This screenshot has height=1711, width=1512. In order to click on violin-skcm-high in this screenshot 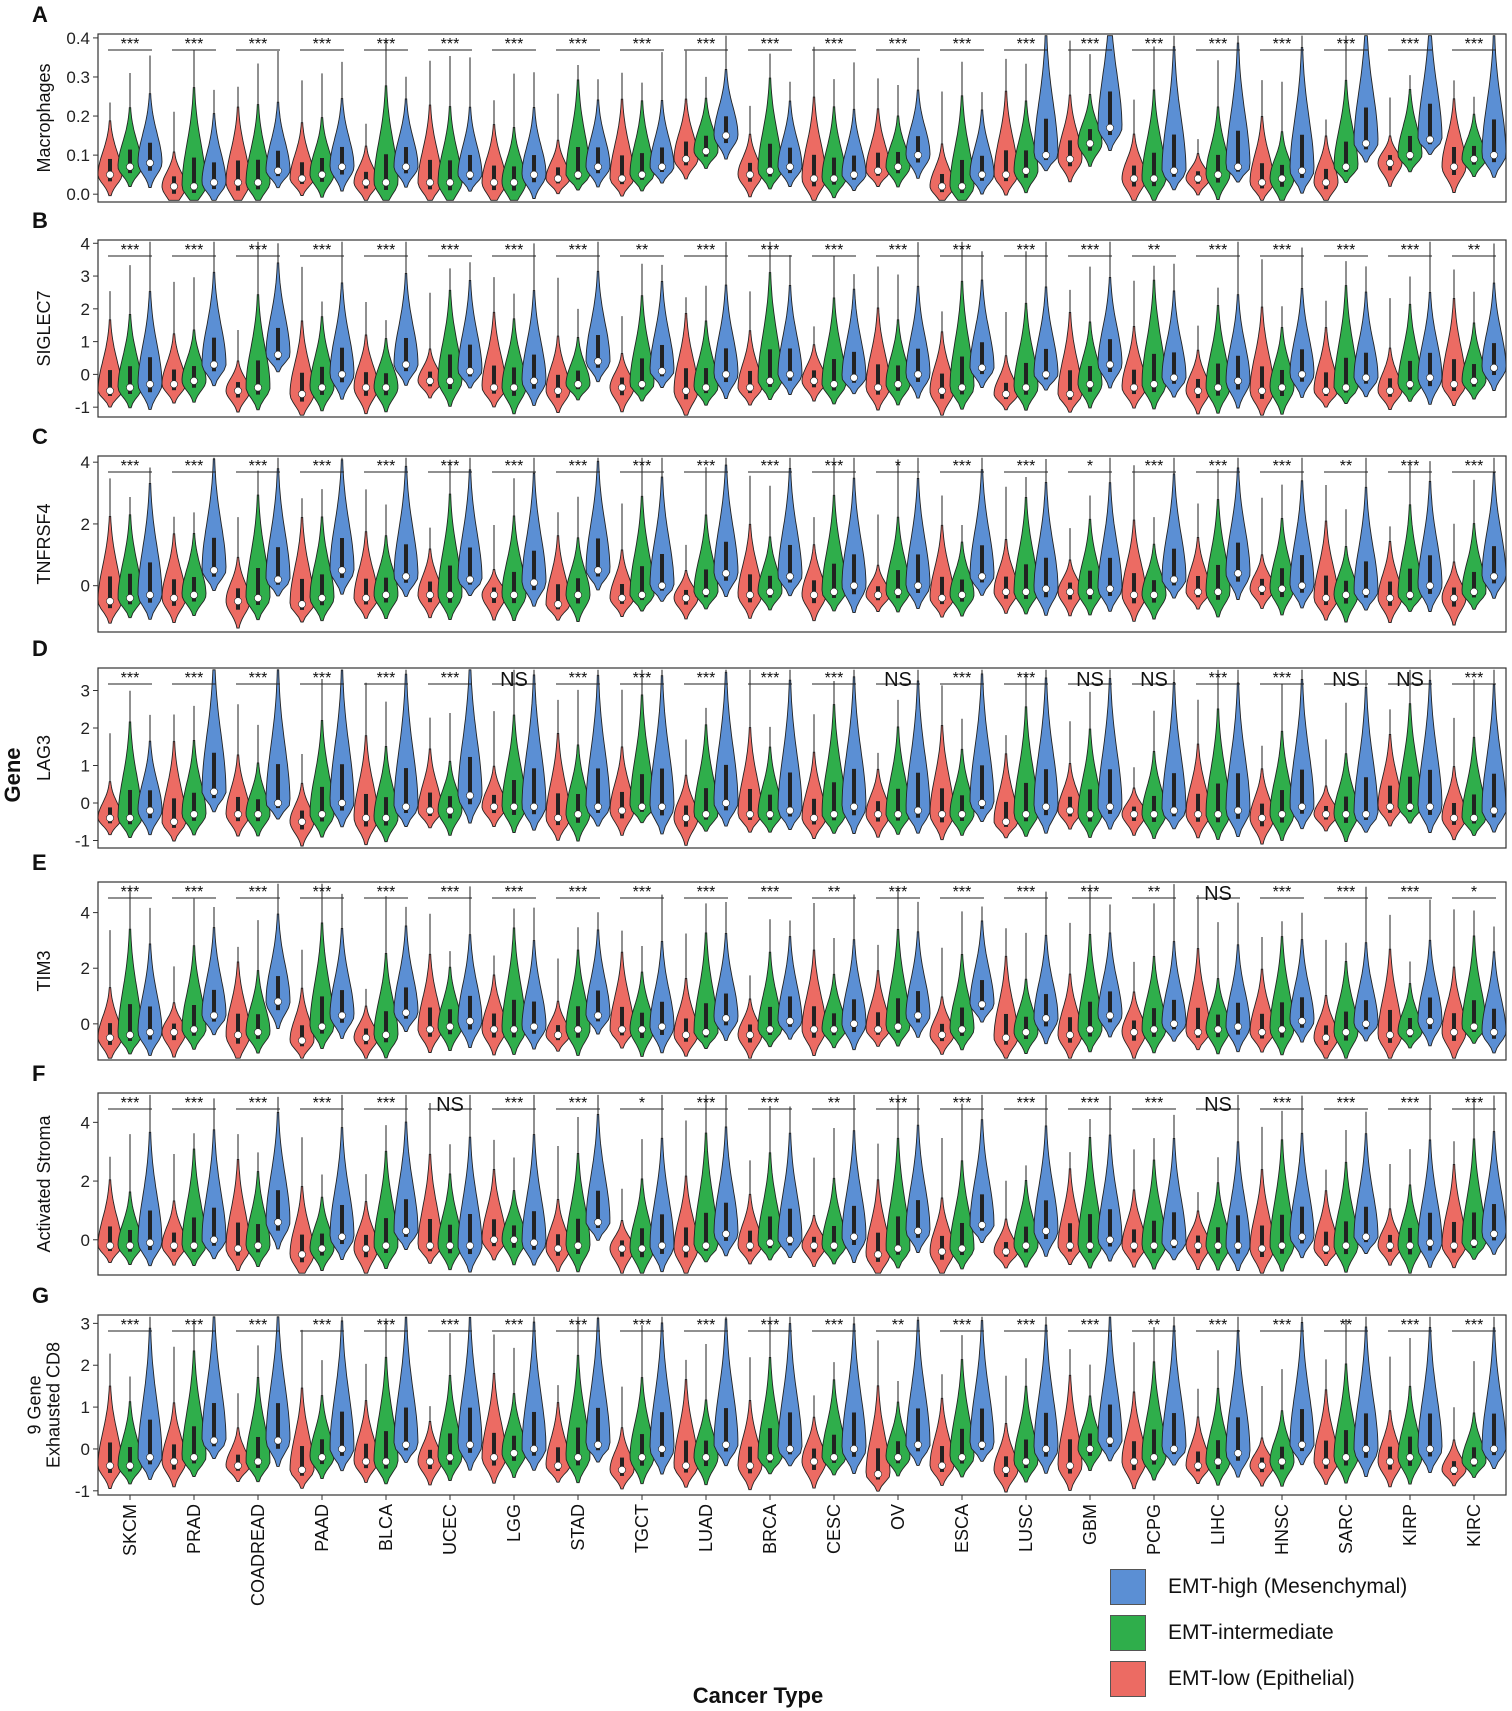, I will do `click(150, 551)`.